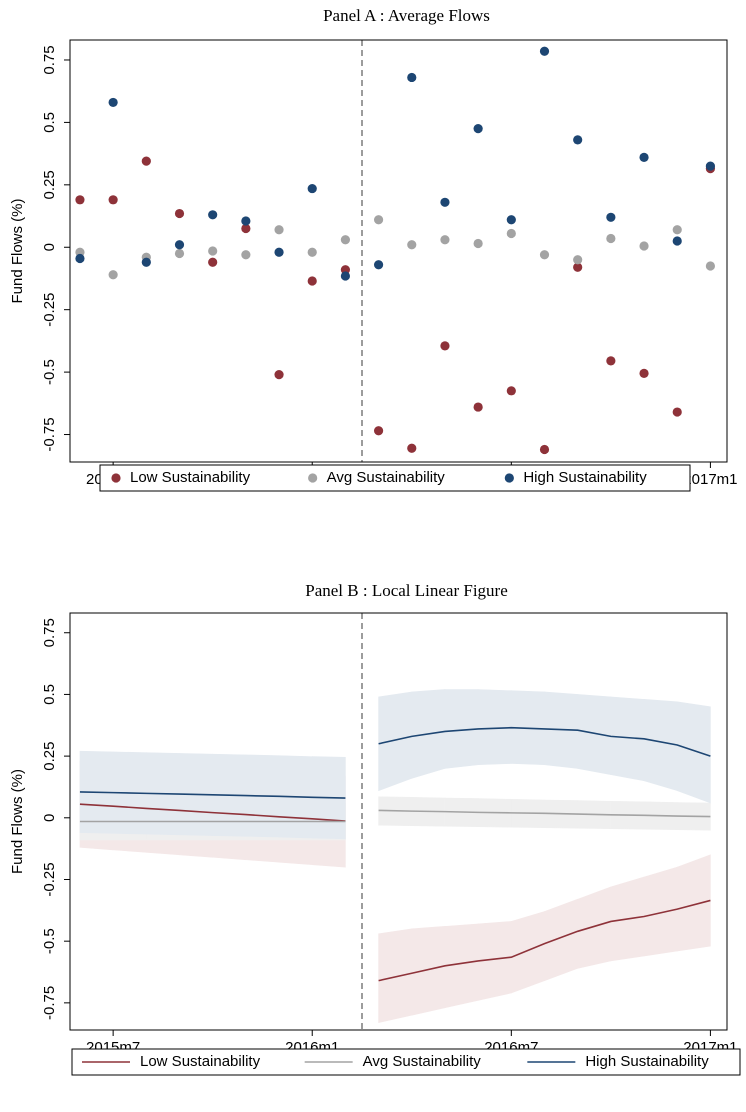 The height and width of the screenshot is (1112, 746). I want to click on panel-title: Panel B : Local Linear Figure, so click(406, 590).